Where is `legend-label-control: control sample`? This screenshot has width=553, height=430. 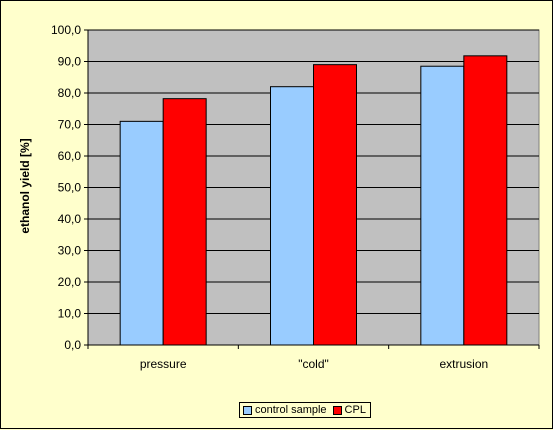
legend-label-control: control sample is located at coordinates (291, 410).